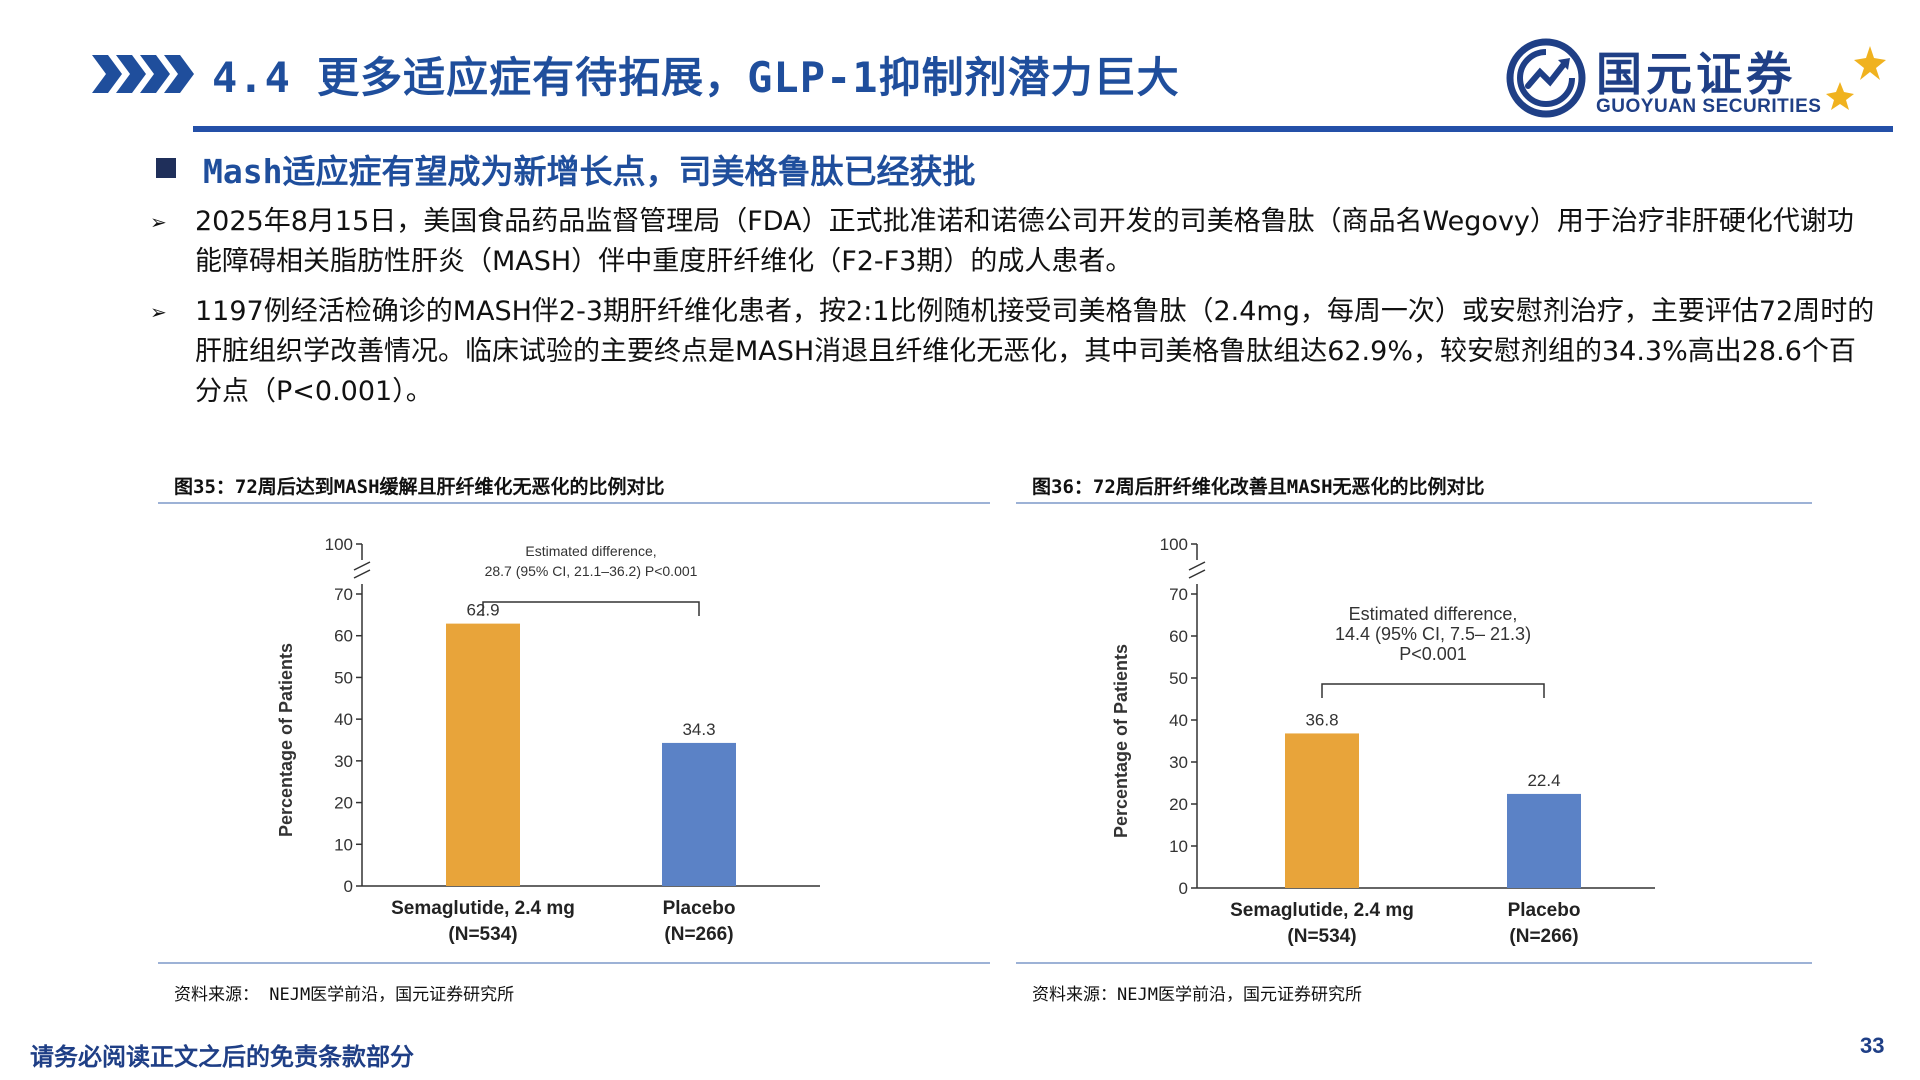 The height and width of the screenshot is (1080, 1920). What do you see at coordinates (1197, 995) in the screenshot?
I see `figure-source: 资料来源：NEJM医学前沿，国元证券研究所` at bounding box center [1197, 995].